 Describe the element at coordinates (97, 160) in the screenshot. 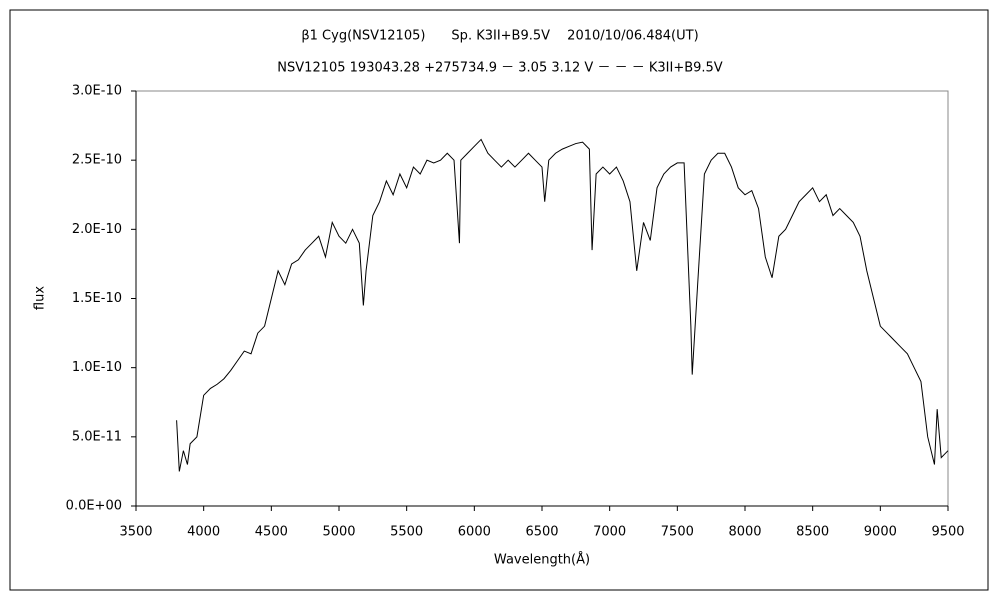

I see `y-tick-label: 2.5E-10` at that location.